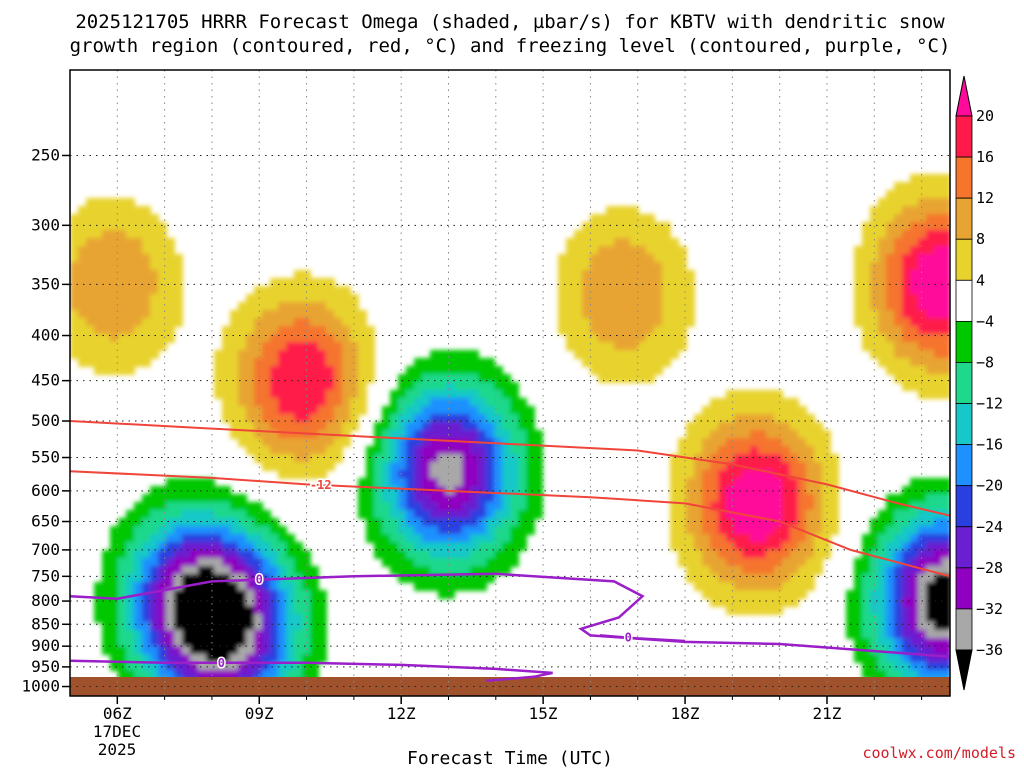 This screenshot has width=1024, height=768. What do you see at coordinates (513, 709) in the screenshot?
I see `x-axis: 06Z 09Z 12Z 15Z 18Z 21Z` at bounding box center [513, 709].